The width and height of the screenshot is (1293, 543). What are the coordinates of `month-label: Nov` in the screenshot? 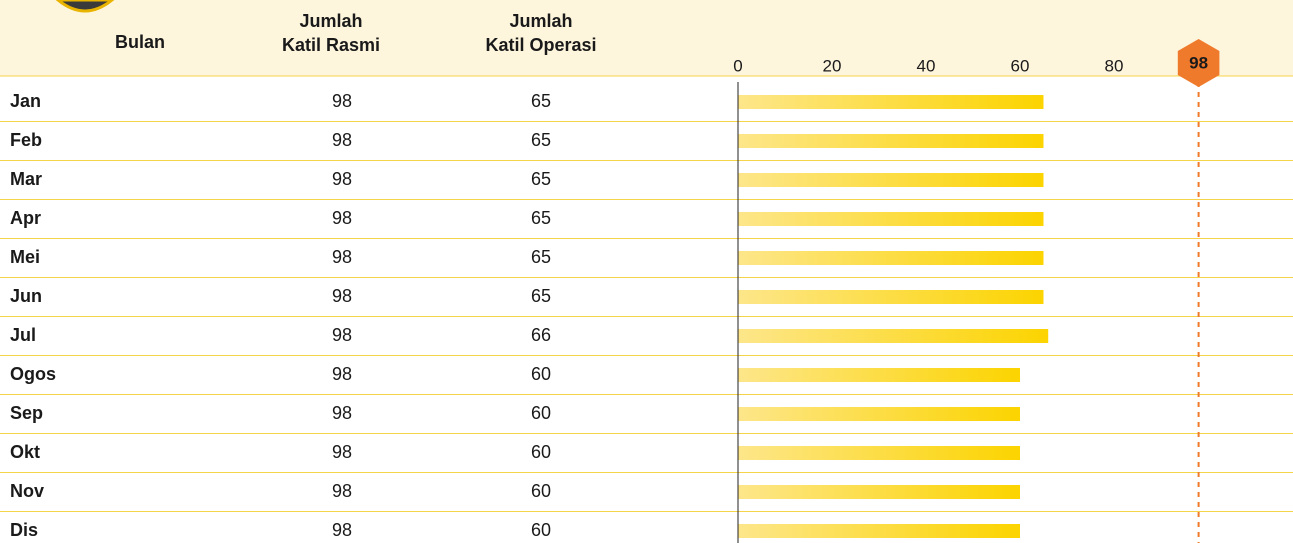 It's located at (27, 491).